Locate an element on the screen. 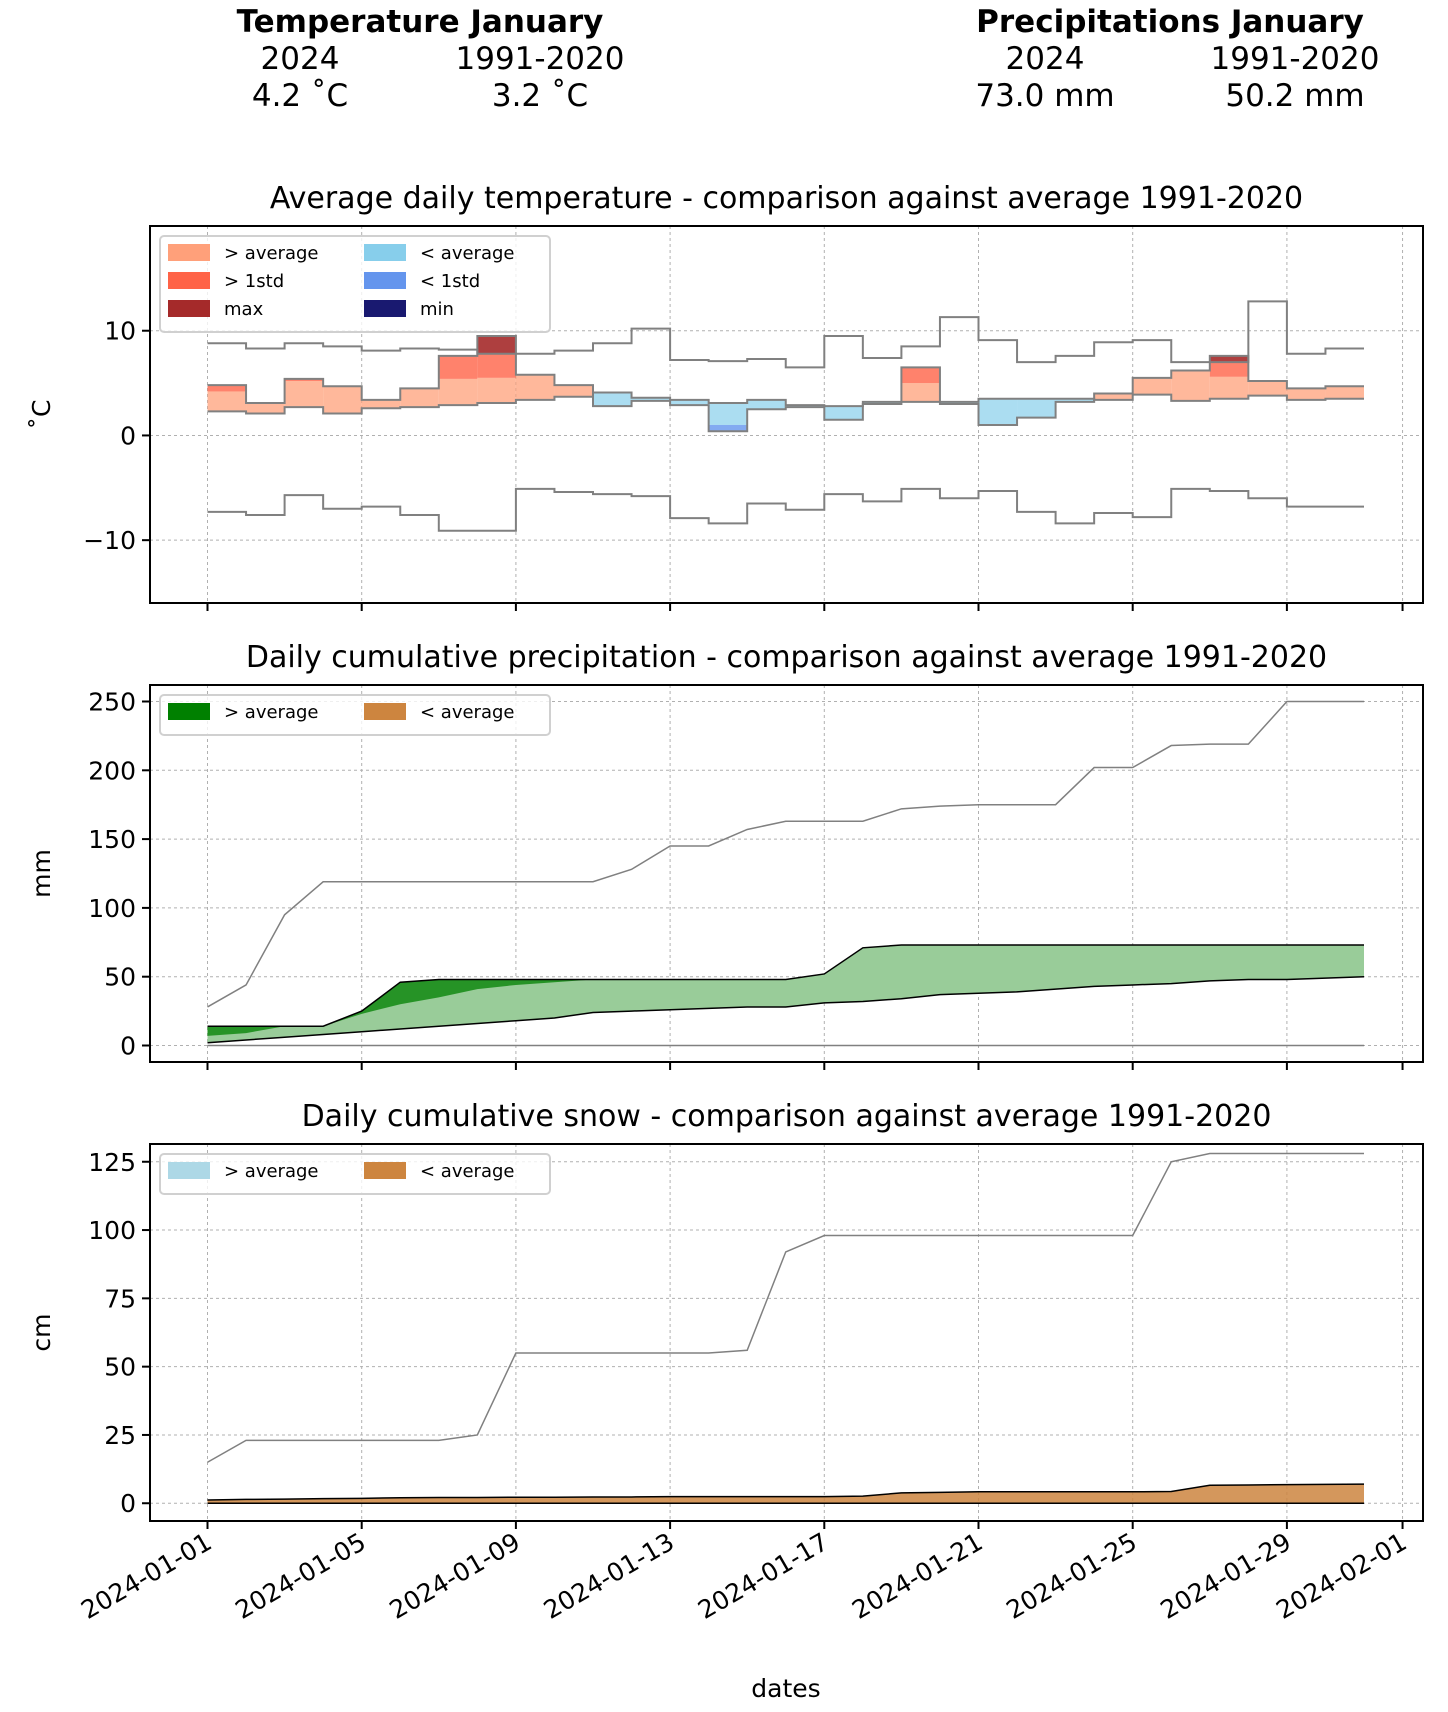 Image resolution: width=1448 pixels, height=1712 pixels. plot-area is located at coordinates (785, 416).